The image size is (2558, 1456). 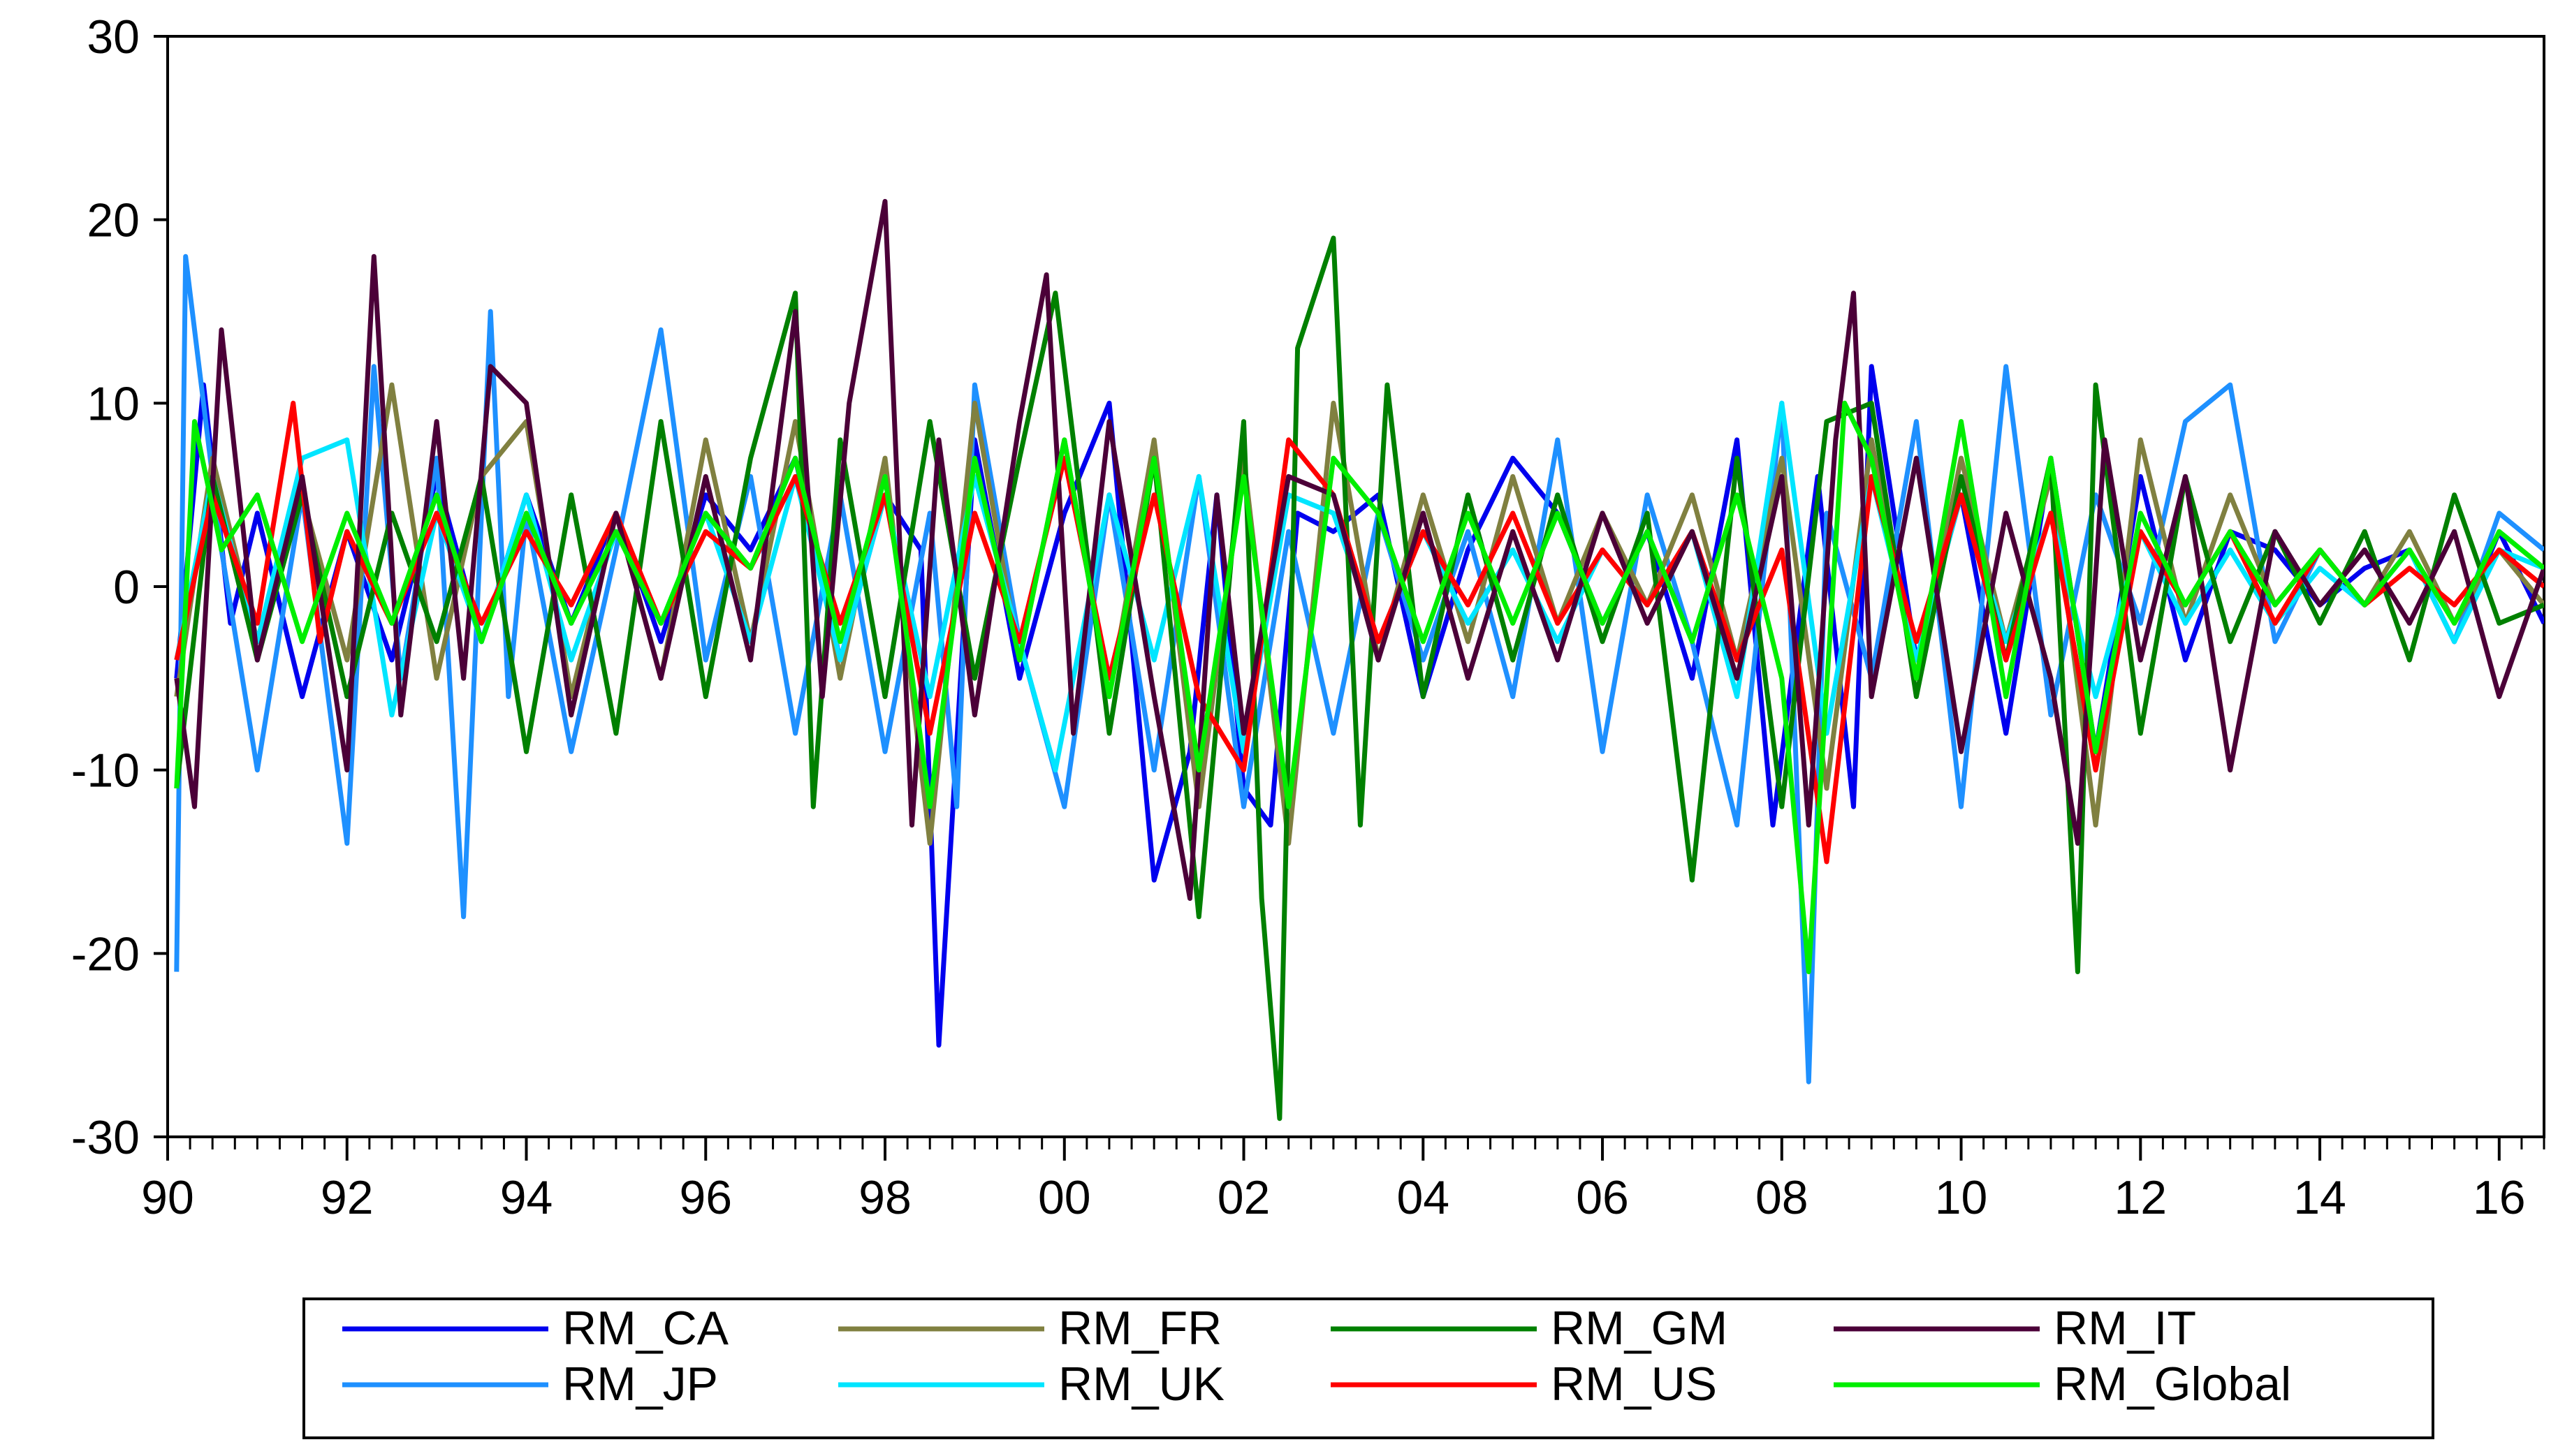 What do you see at coordinates (1140, 1328) in the screenshot?
I see `legend-label: RM_FR` at bounding box center [1140, 1328].